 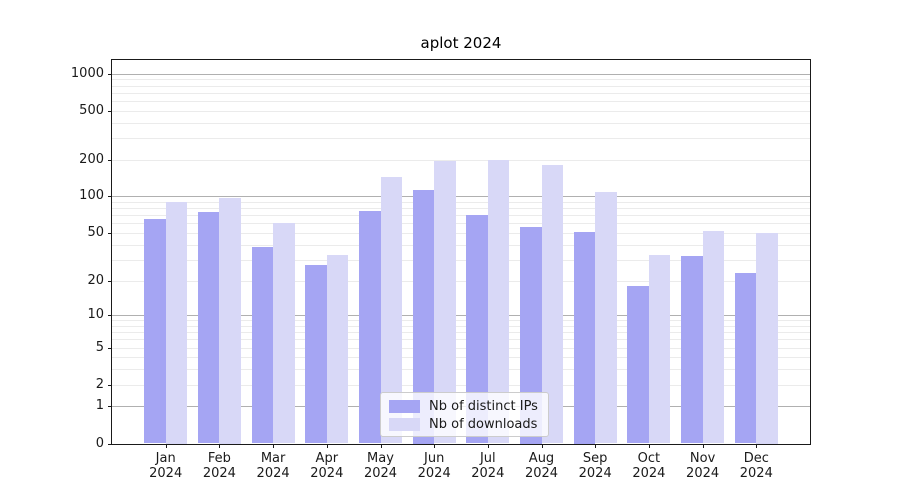 I want to click on bar-downloads-jun, so click(x=445, y=302).